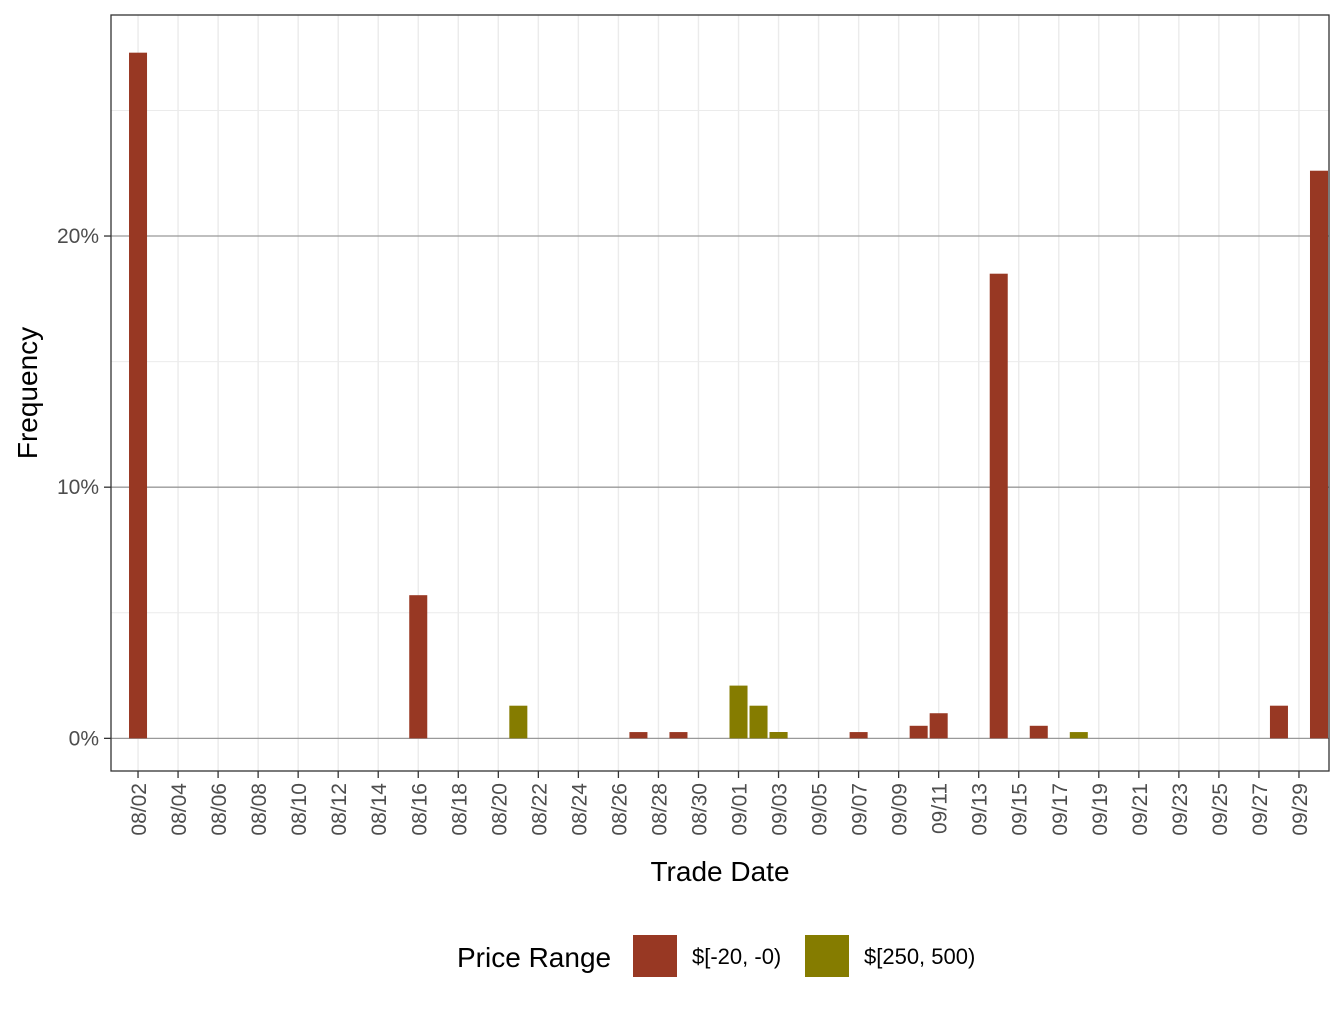 The height and width of the screenshot is (1013, 1344). What do you see at coordinates (919, 956) in the screenshot?
I see `legend-label-1: $[250, 500)` at bounding box center [919, 956].